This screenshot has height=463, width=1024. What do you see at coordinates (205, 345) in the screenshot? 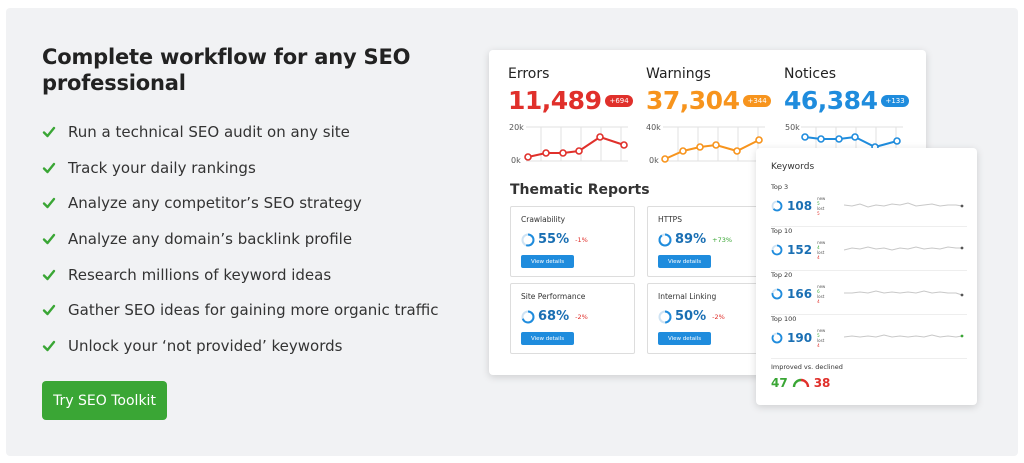
I see `feature-label: Unlock your ‘not provided’ keywords` at bounding box center [205, 345].